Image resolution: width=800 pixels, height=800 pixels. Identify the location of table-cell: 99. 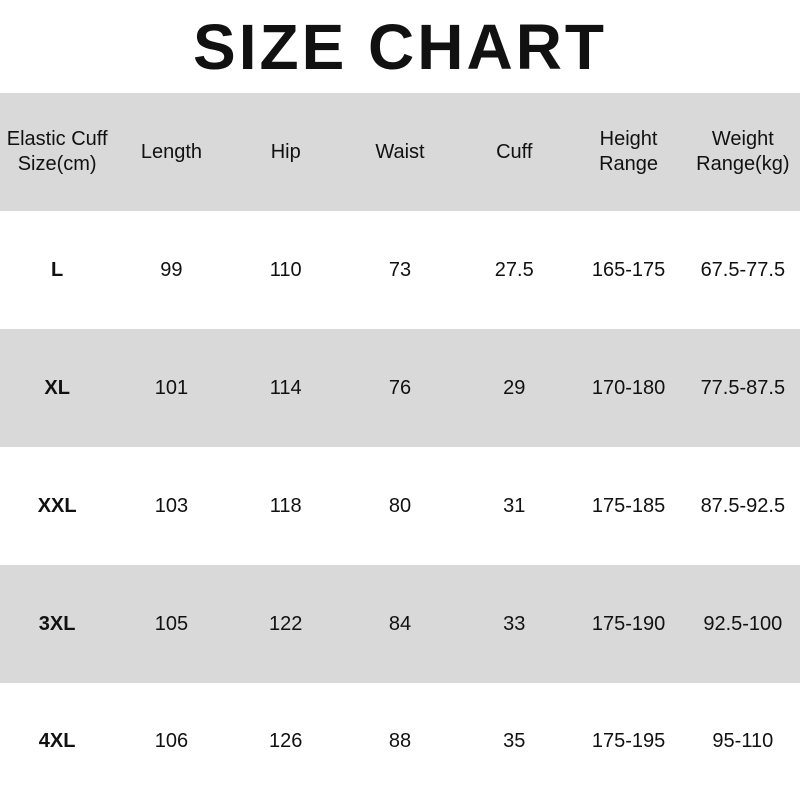
(171, 269).